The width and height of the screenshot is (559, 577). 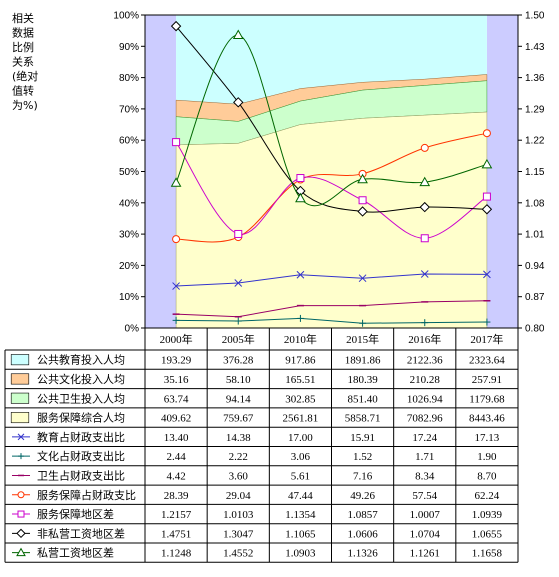 What do you see at coordinates (502, 171) in the screenshot?
I see `right-side-band` at bounding box center [502, 171].